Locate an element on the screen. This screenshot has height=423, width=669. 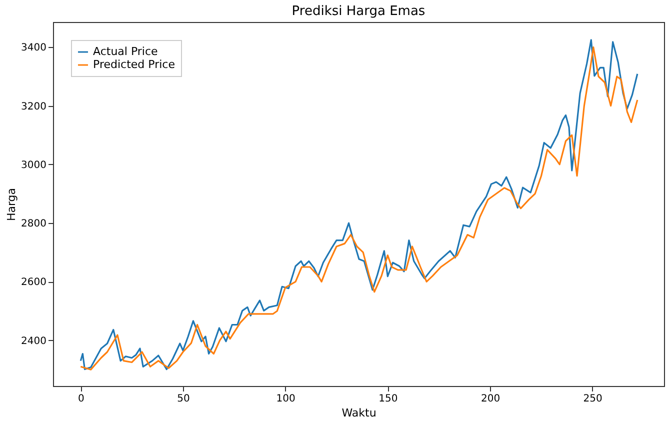
x-tick-label: 0 is located at coordinates (81, 399).